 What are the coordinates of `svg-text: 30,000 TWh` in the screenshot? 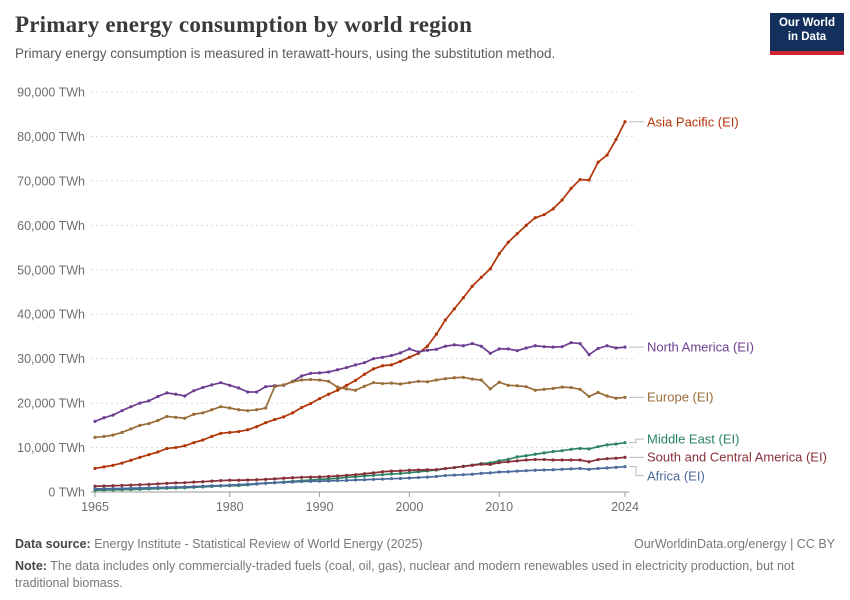 It's located at (51, 359).